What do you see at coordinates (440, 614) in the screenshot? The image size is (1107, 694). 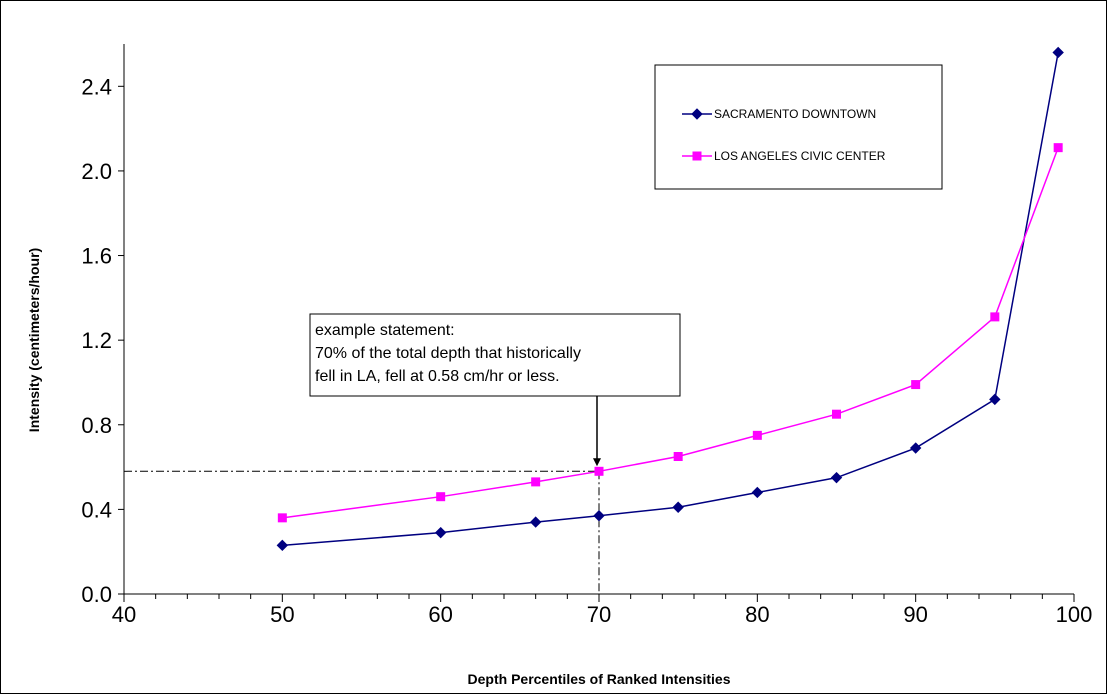 I see `x-tick-label: 60` at bounding box center [440, 614].